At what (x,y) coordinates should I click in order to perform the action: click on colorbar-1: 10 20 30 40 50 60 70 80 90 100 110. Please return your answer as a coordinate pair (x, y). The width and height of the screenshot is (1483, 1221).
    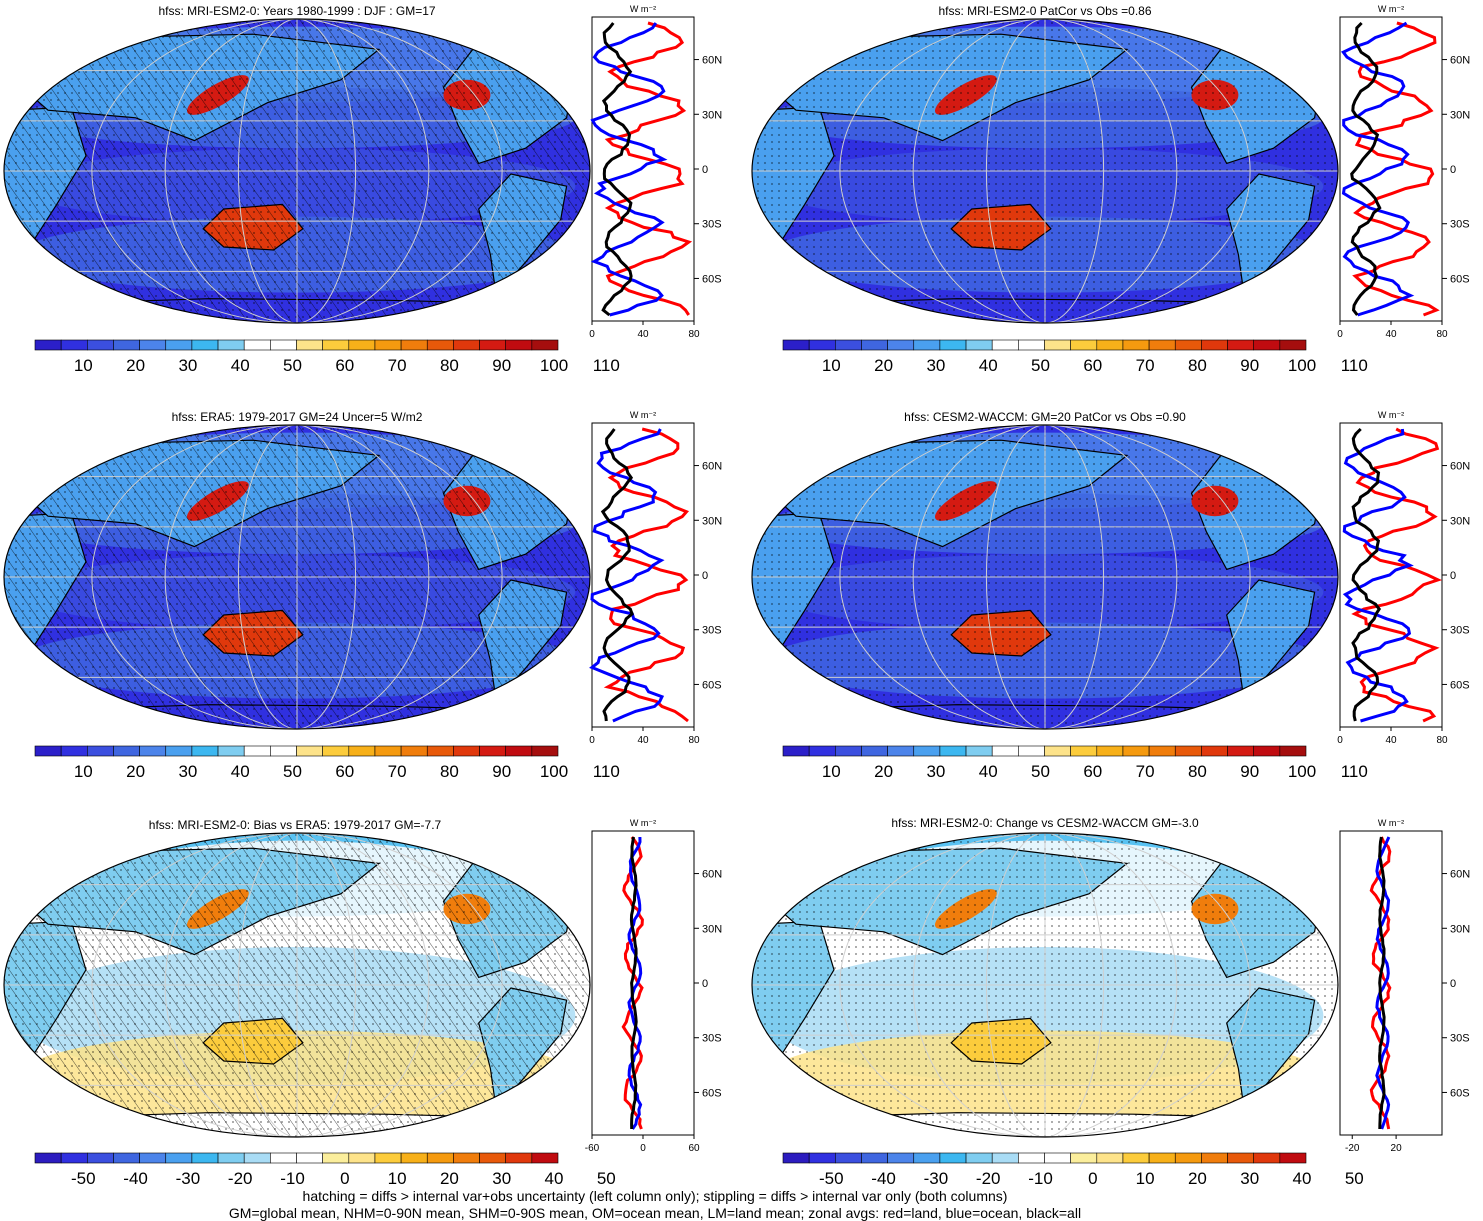
    Looking at the image, I should click on (327, 357).